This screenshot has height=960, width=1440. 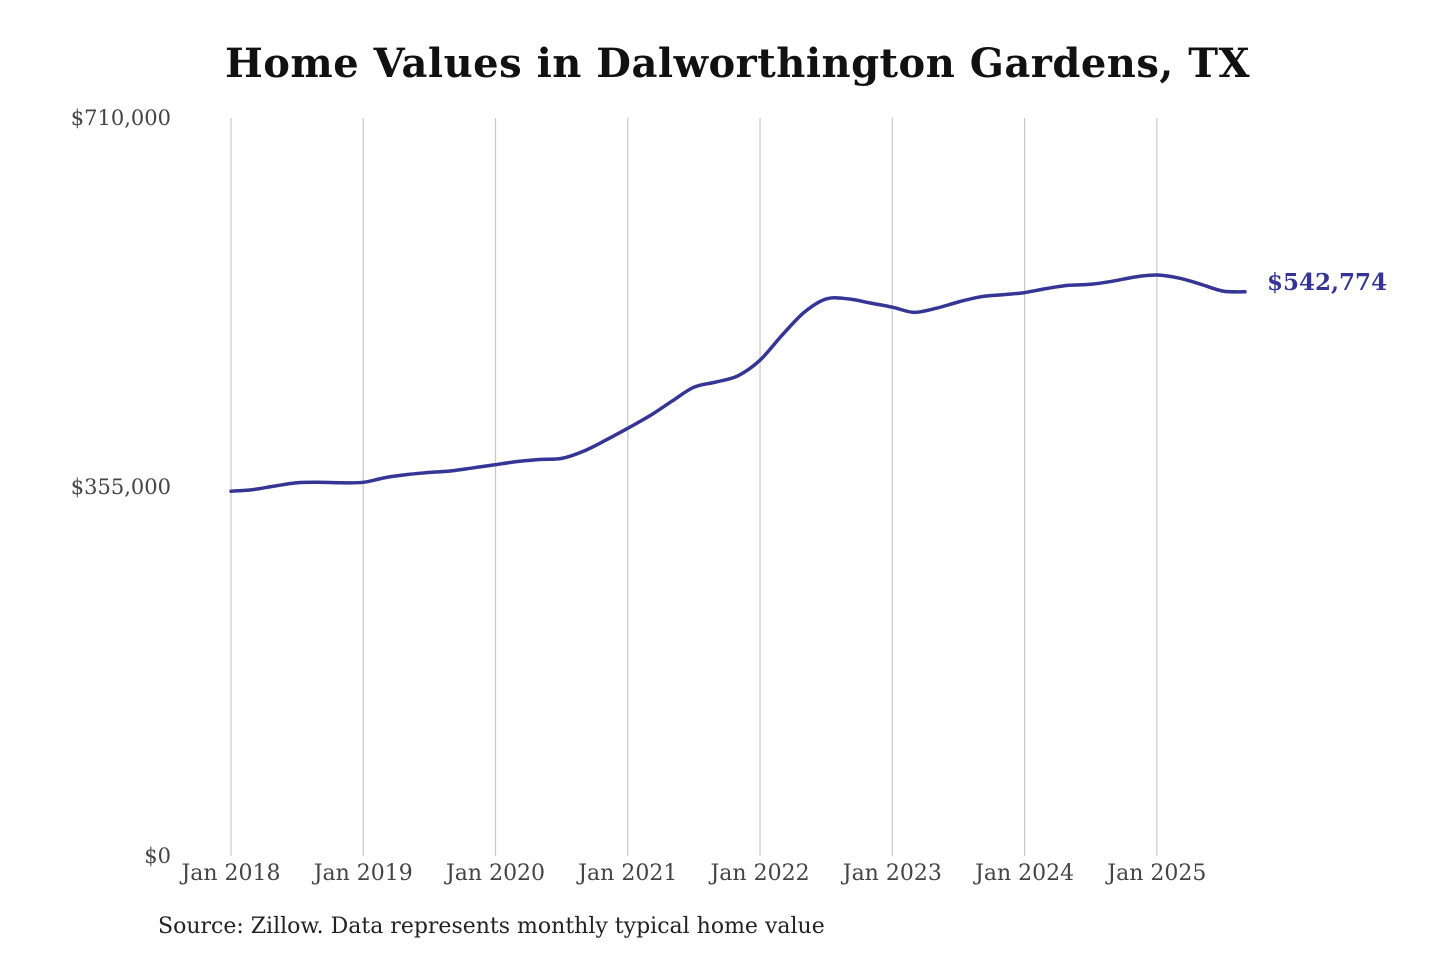 I want to click on y-tick-label: $355,000, so click(x=121, y=487).